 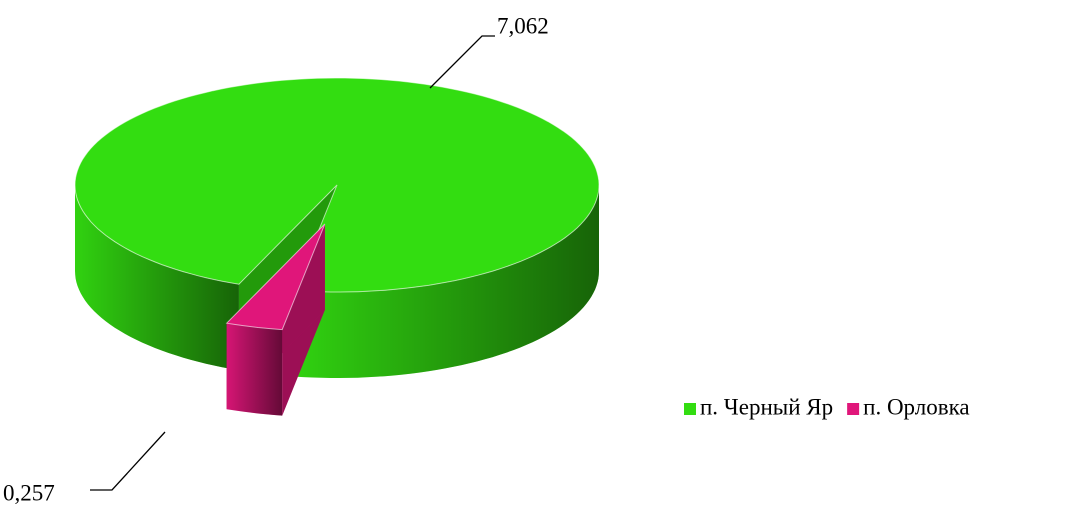 What do you see at coordinates (766, 406) in the screenshot?
I see `legend-label: п. Черный Яр` at bounding box center [766, 406].